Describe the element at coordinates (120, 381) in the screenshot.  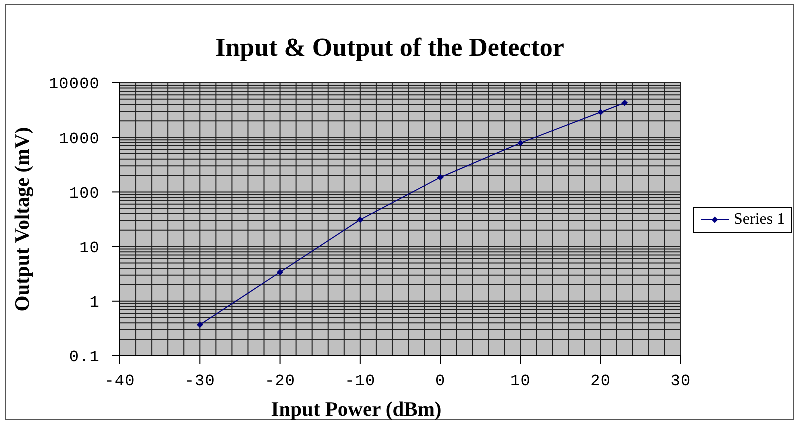
I see `x-tick-label: -40` at that location.